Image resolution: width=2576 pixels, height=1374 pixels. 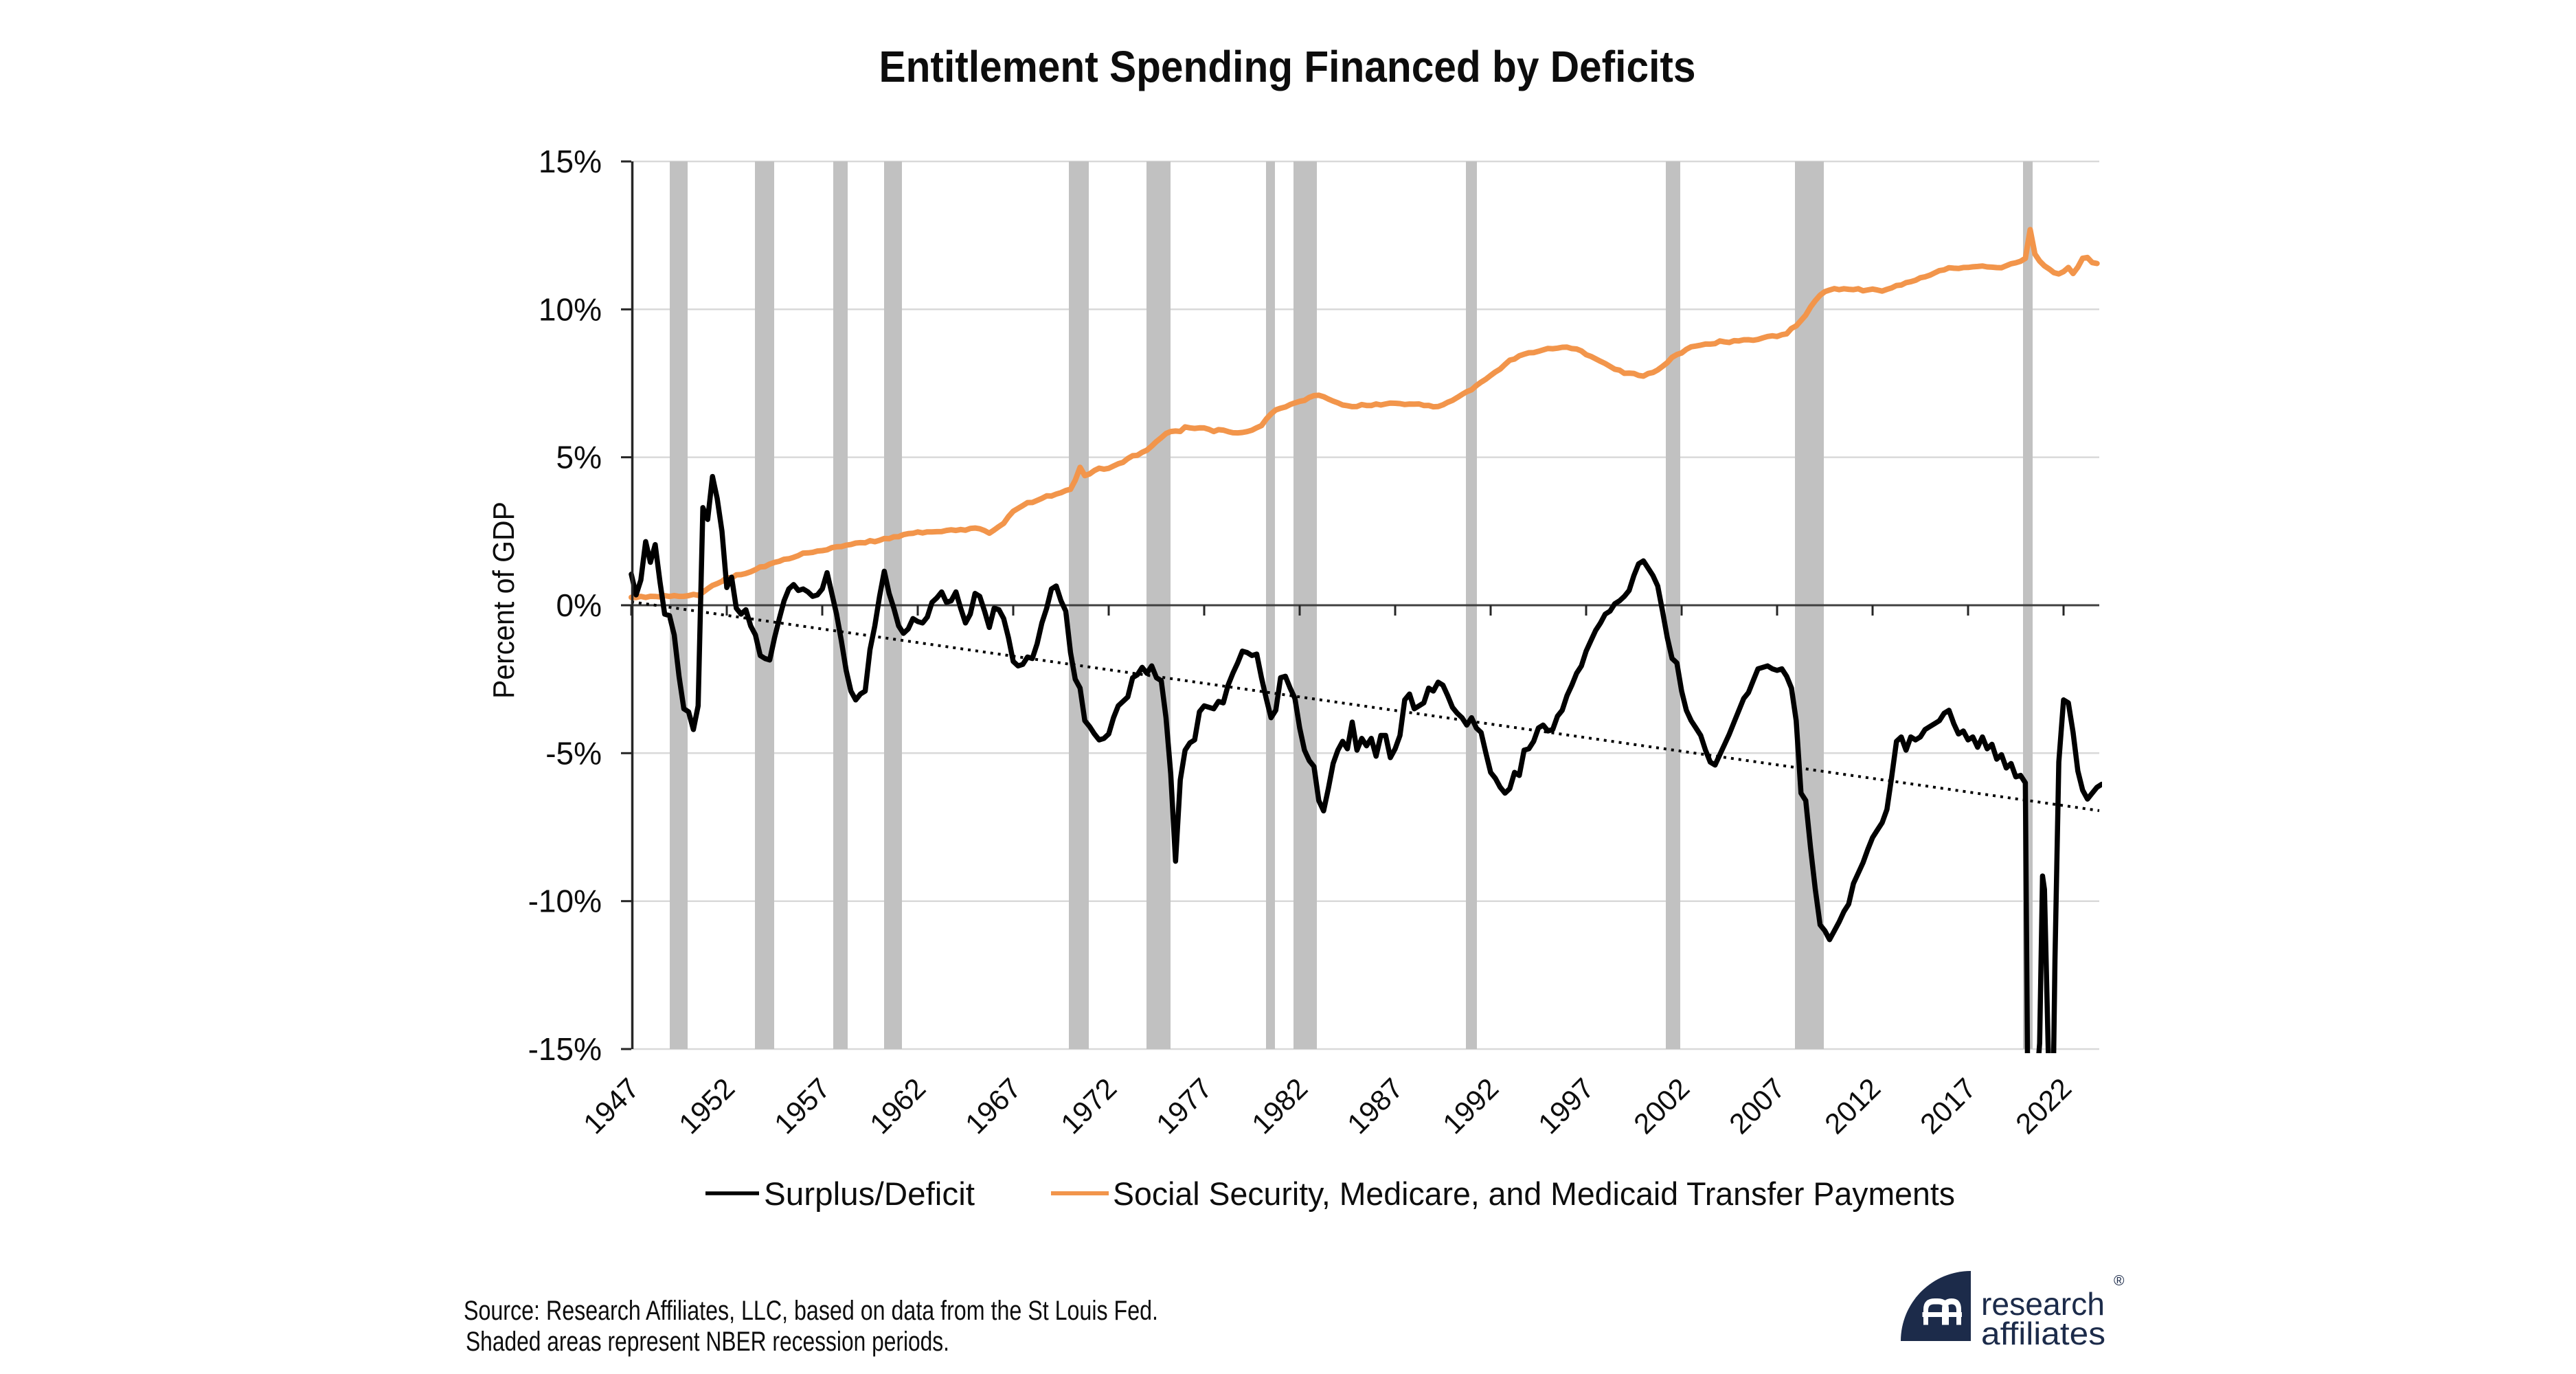 What do you see at coordinates (504, 601) in the screenshot?
I see `svg-text: Percent of GDP` at bounding box center [504, 601].